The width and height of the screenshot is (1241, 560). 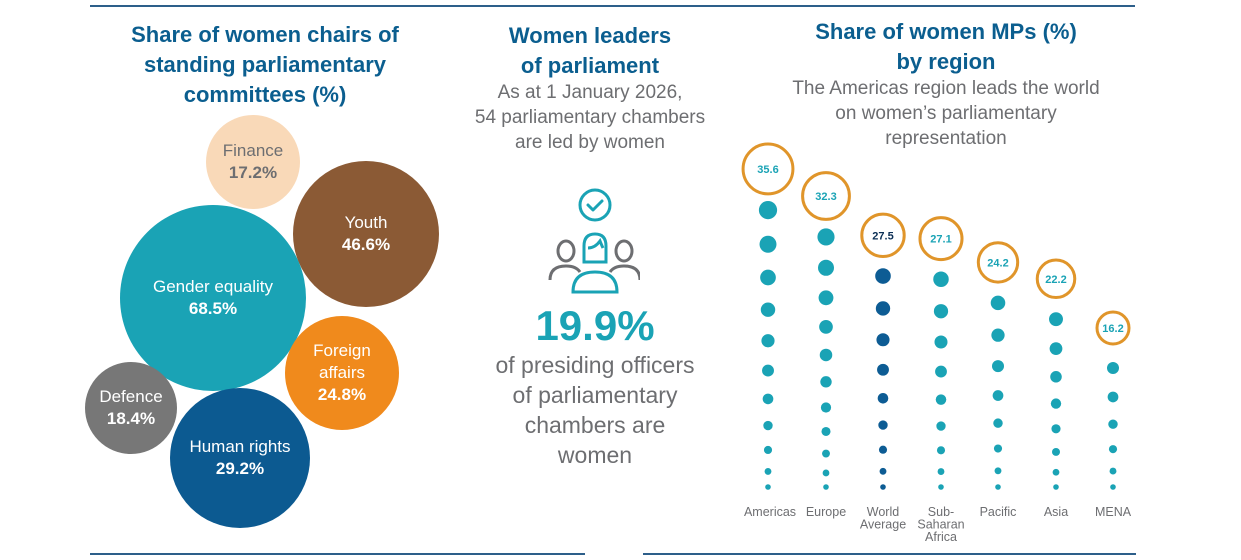 I want to click on subtitle-line: The Americas region leads the world, so click(x=946, y=88).